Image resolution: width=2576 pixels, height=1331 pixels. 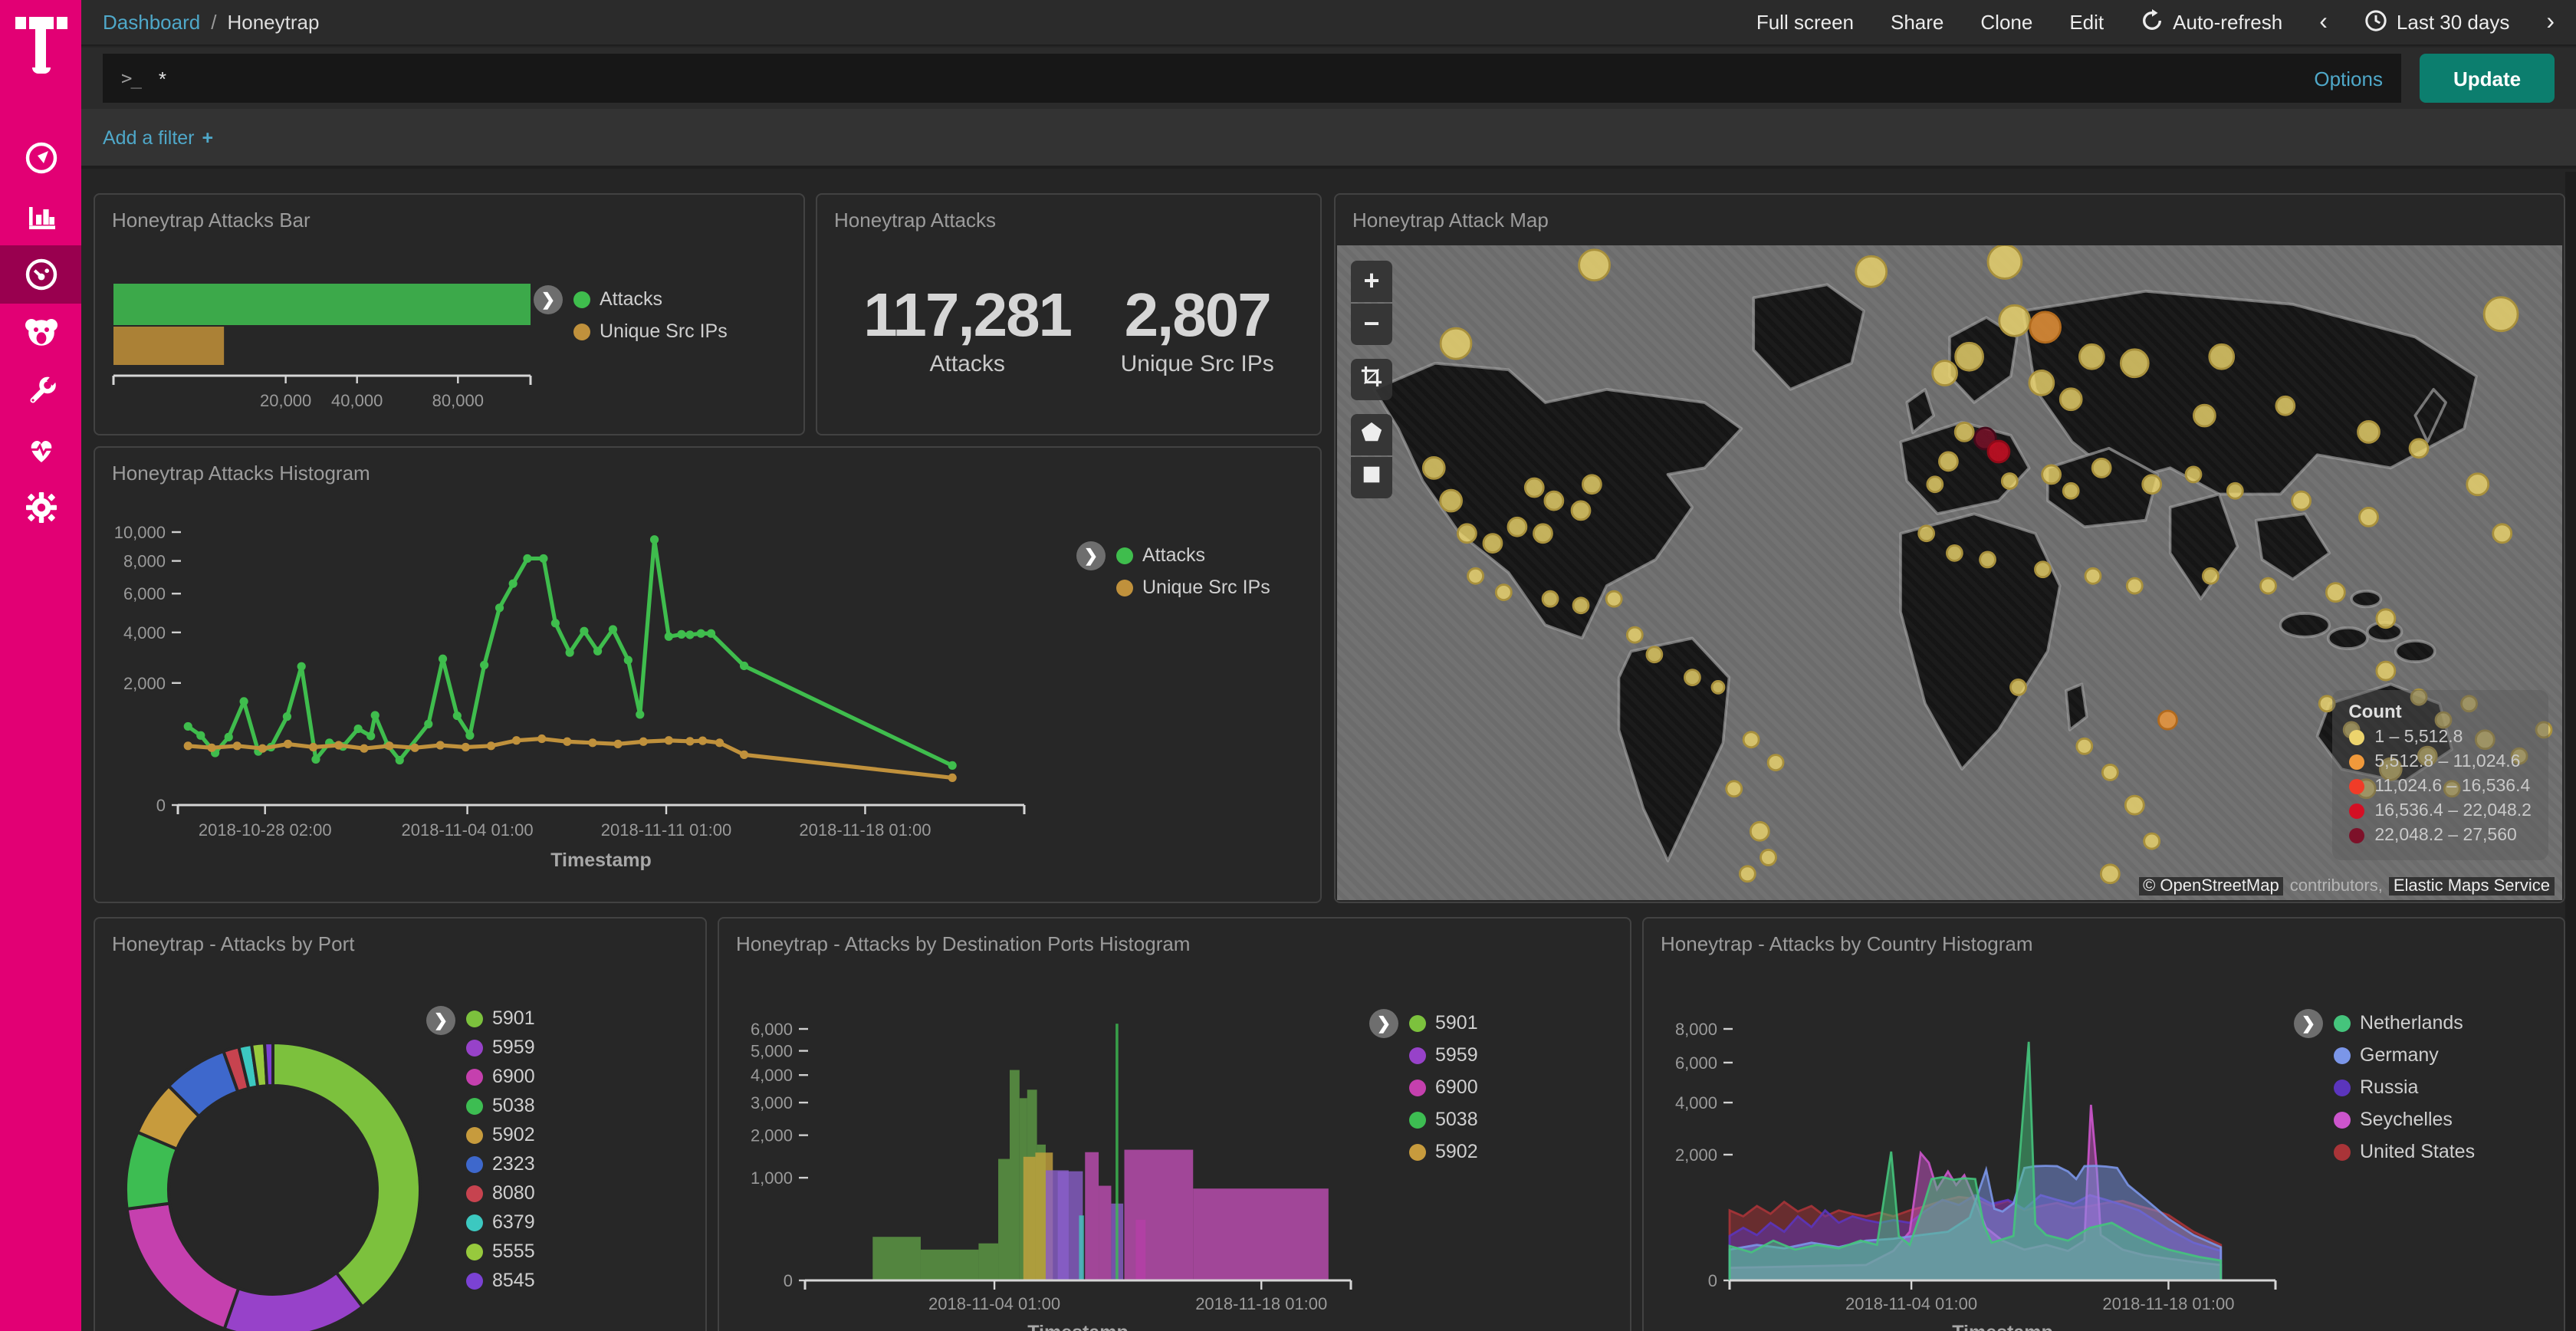 I want to click on clone-button: Clone, so click(x=2007, y=22).